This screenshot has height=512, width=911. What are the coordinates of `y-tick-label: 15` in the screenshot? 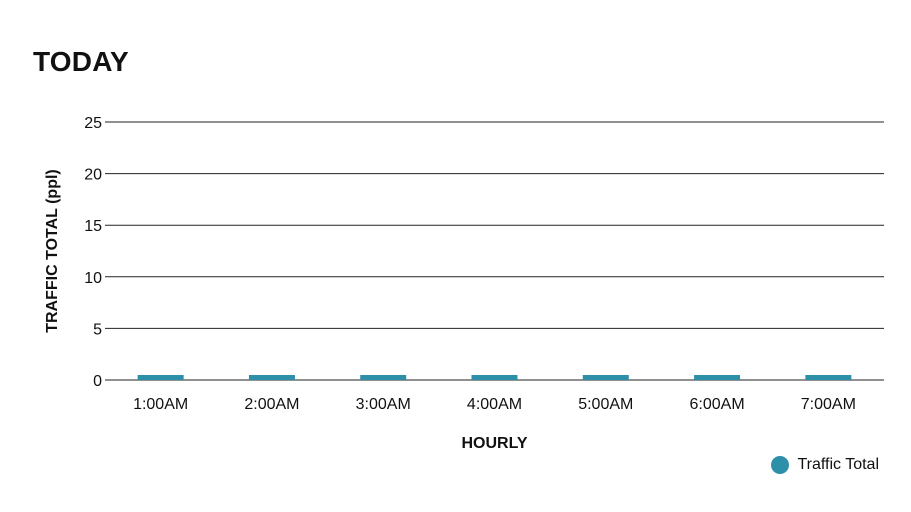 It's located at (93, 226).